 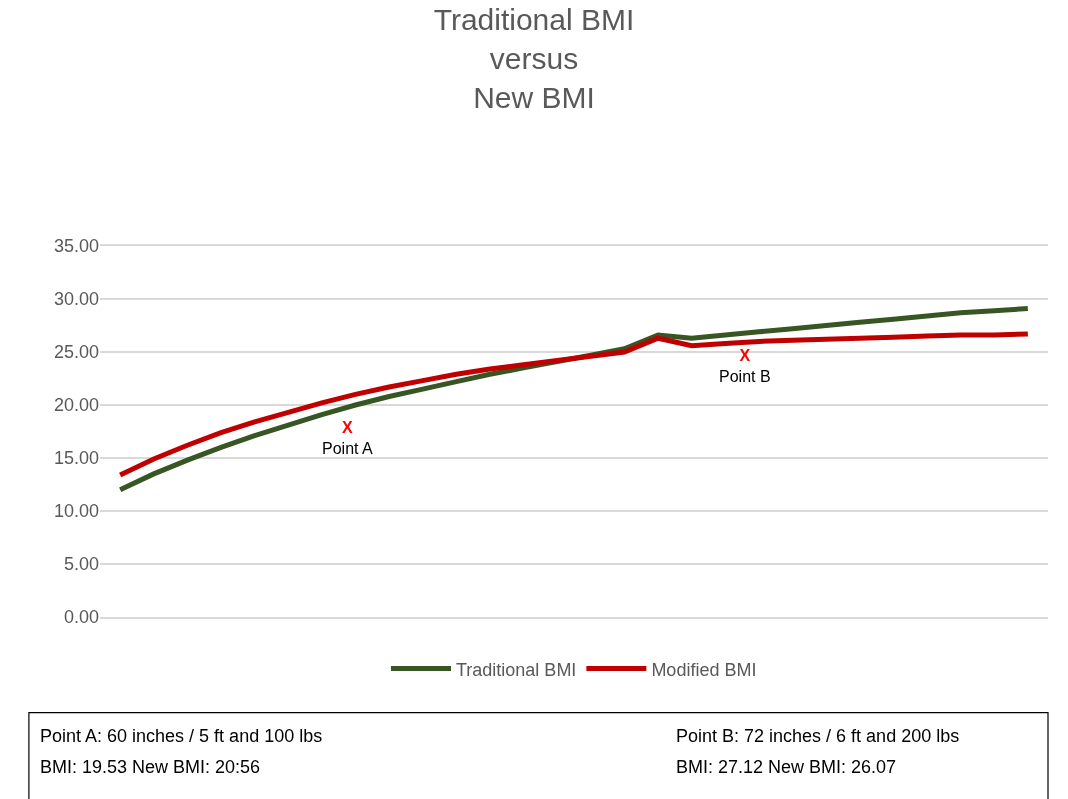 What do you see at coordinates (81, 564) in the screenshot?
I see `y-tick-label: 5.00` at bounding box center [81, 564].